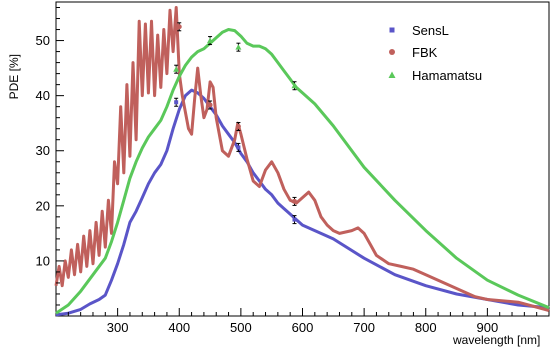  I want to click on legend: SensL FBK Hamamatsu, so click(435, 53).